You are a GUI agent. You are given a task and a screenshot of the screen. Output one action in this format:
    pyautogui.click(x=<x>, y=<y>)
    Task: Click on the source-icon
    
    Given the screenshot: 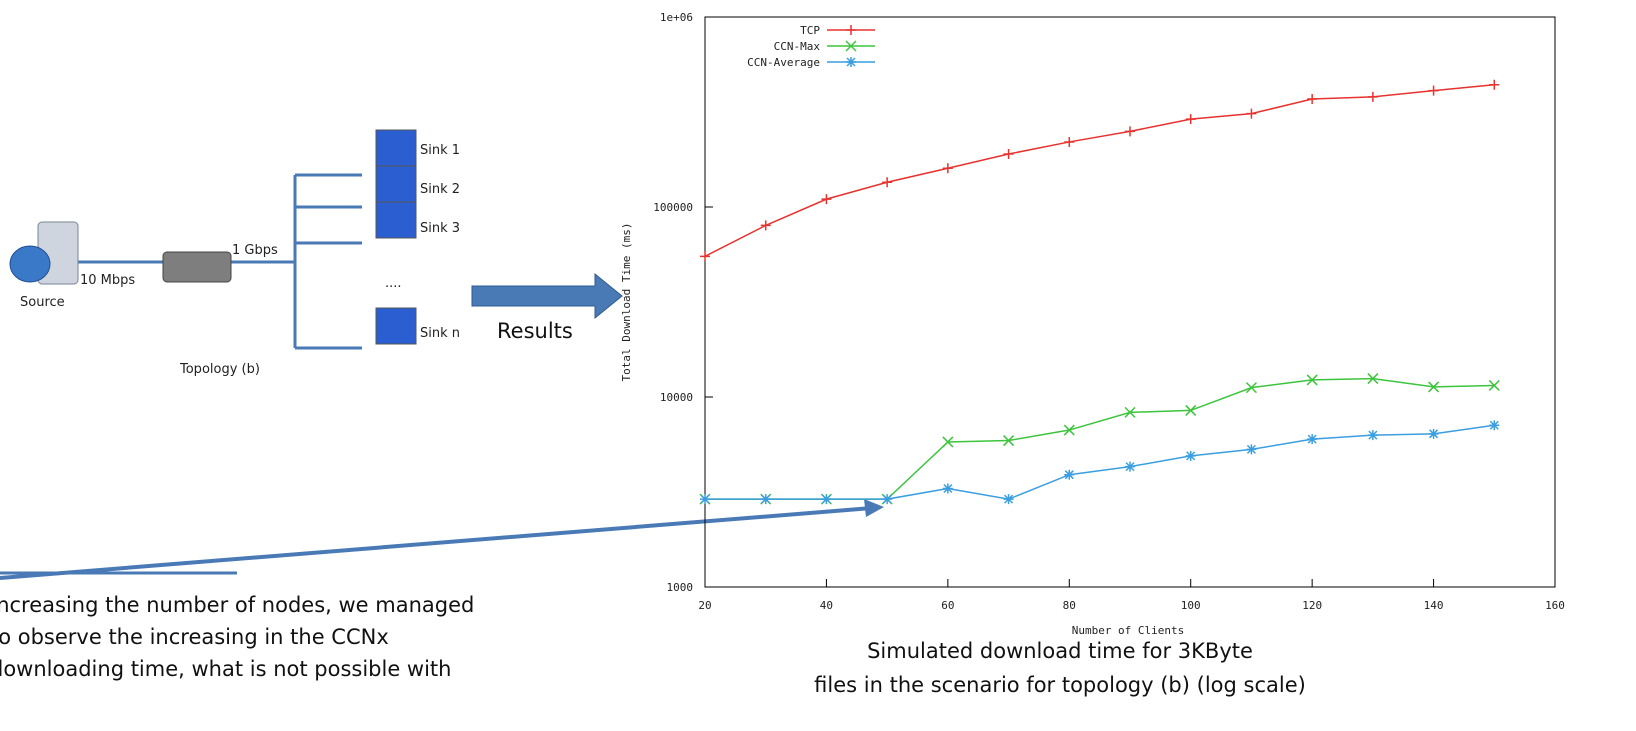 What is the action you would take?
    pyautogui.click(x=44, y=253)
    